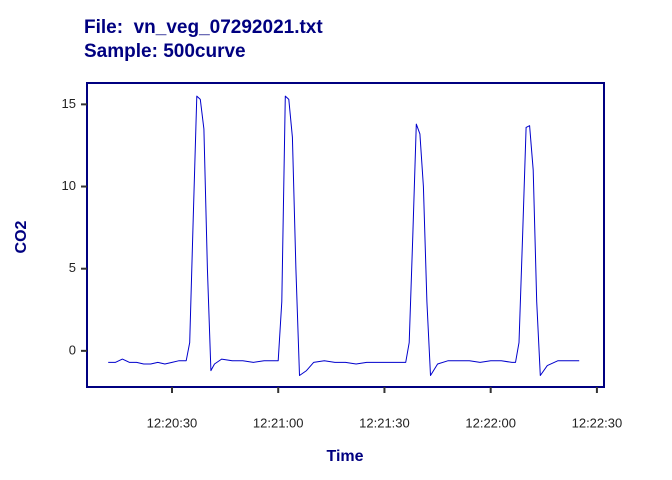 This screenshot has height=480, width=672. I want to click on y-tick-label: 10, so click(69, 185).